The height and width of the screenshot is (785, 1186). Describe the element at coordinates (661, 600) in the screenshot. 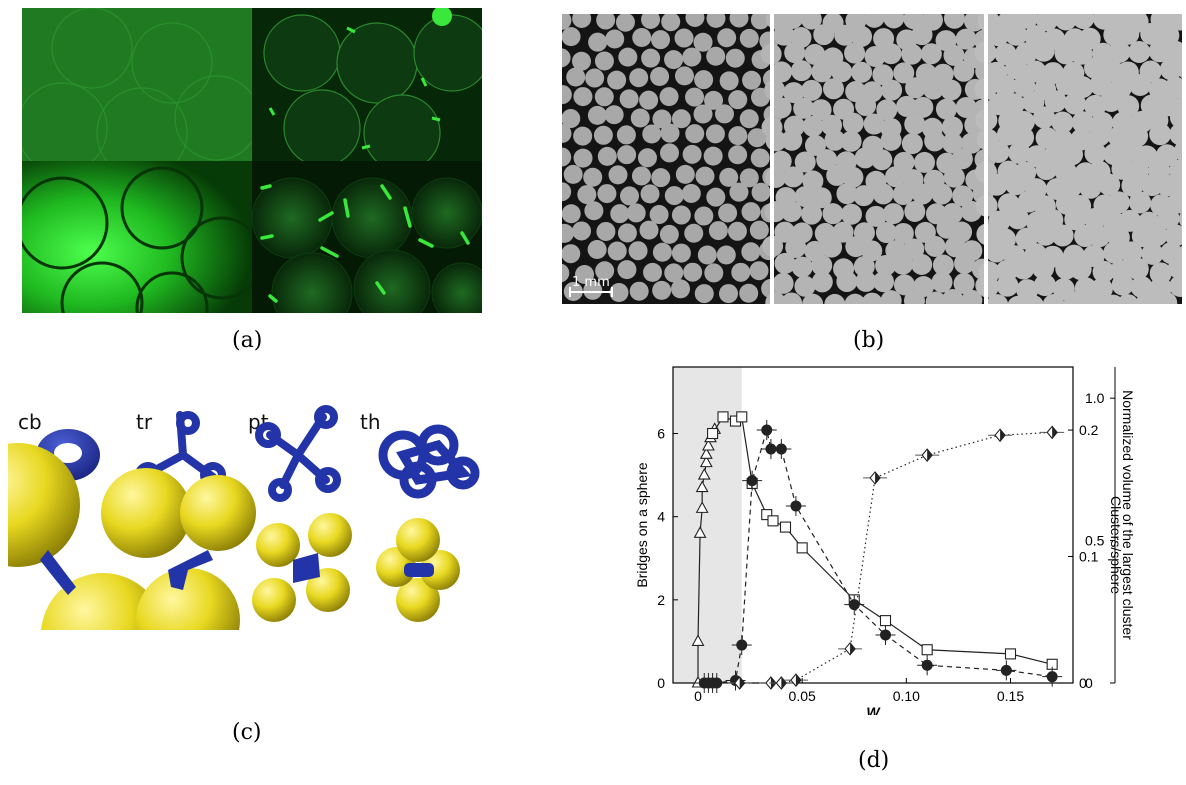

I see `y-left-tick-label: 2` at that location.